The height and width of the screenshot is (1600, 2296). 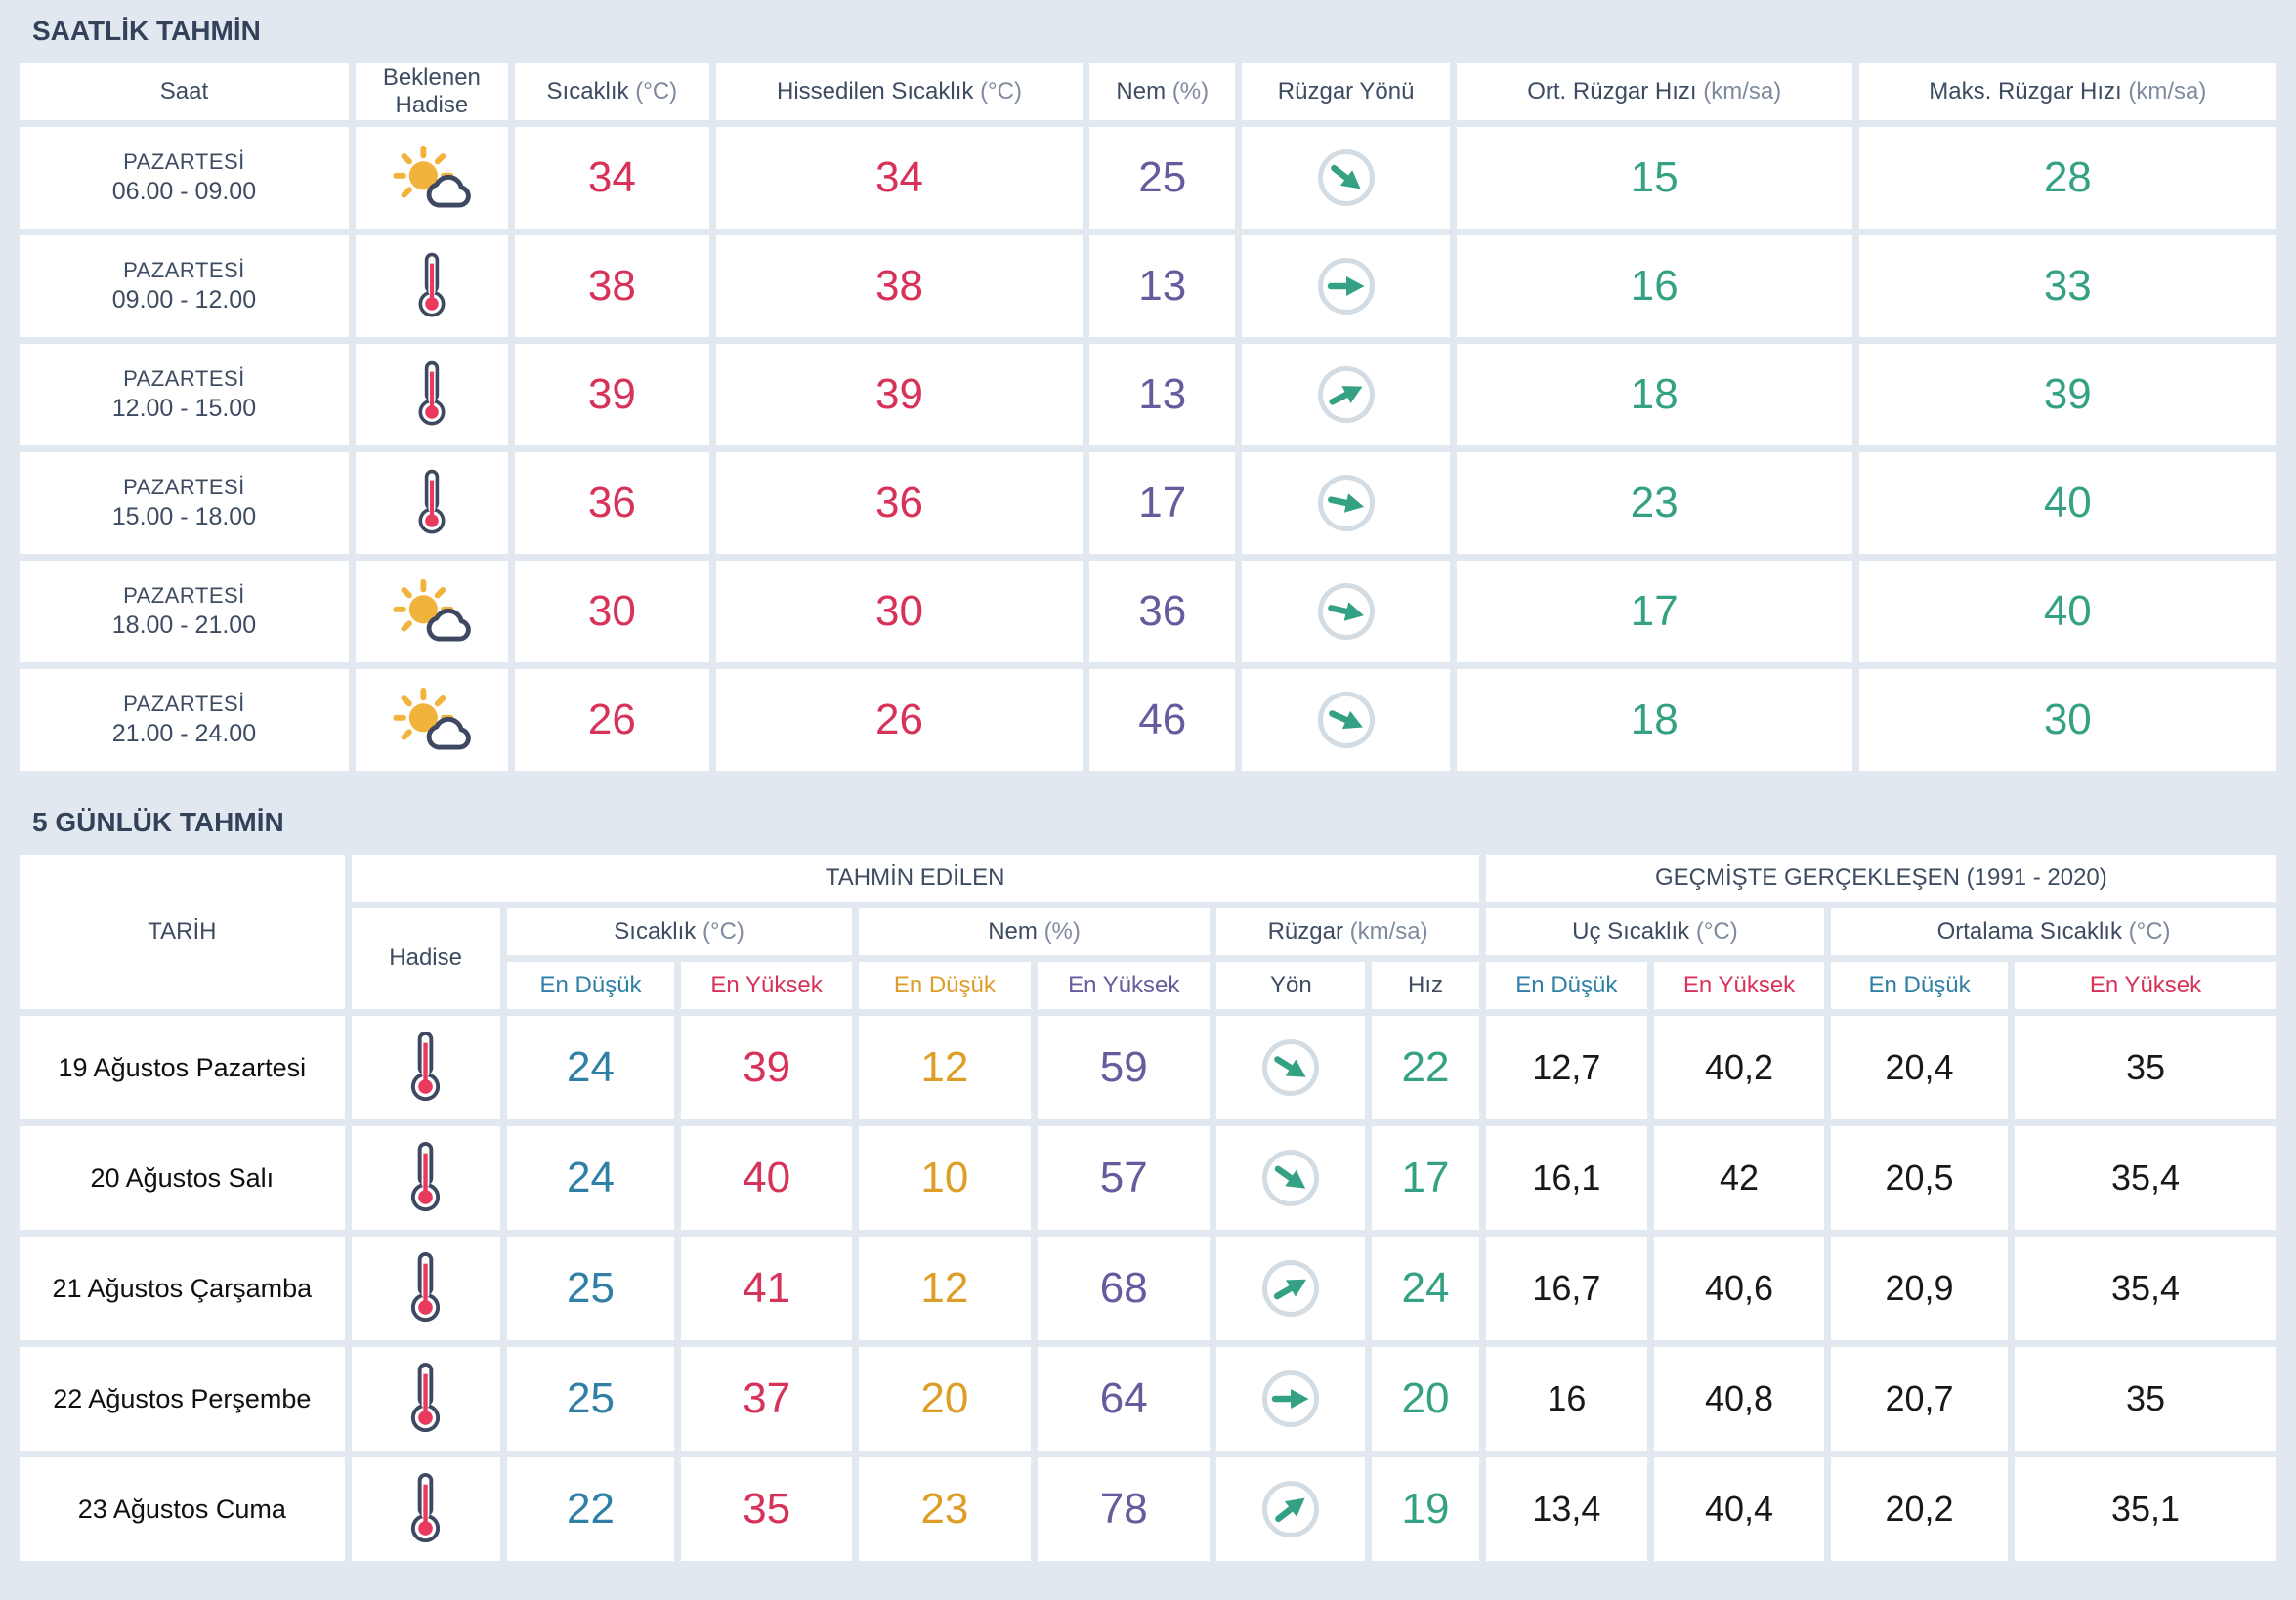 What do you see at coordinates (767, 985) in the screenshot?
I see `col-header-temp-max: En Yüksek` at bounding box center [767, 985].